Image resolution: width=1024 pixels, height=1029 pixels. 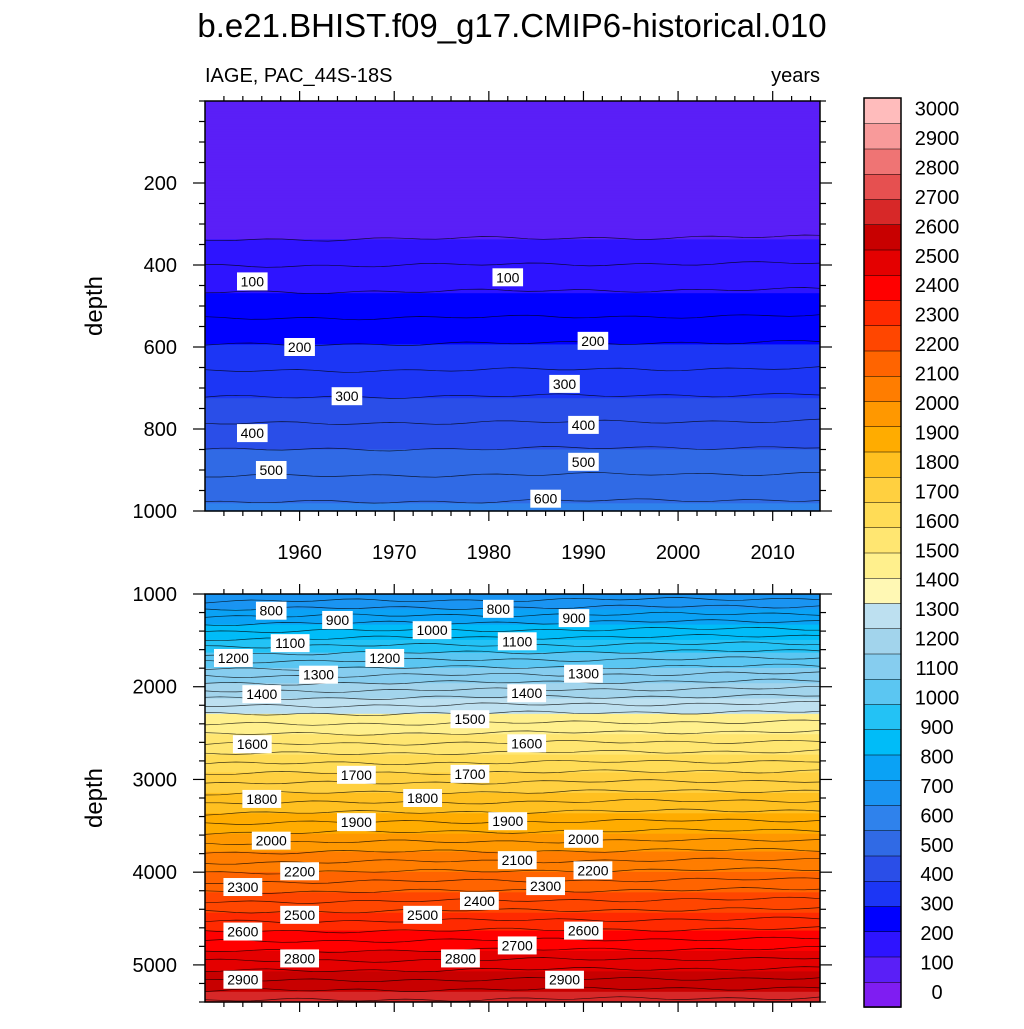 What do you see at coordinates (356, 822) in the screenshot?
I see `contour-label: 1900` at bounding box center [356, 822].